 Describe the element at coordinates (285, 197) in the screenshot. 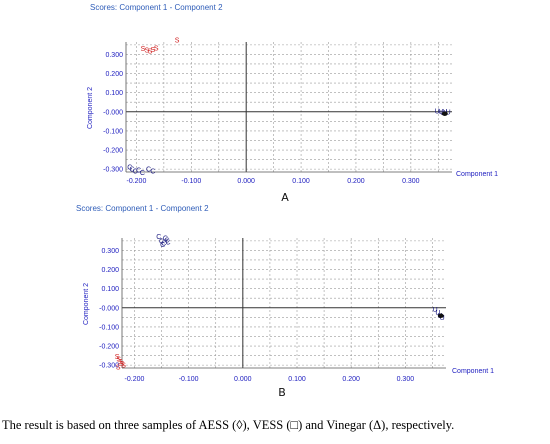

I see `panel-label: A` at that location.